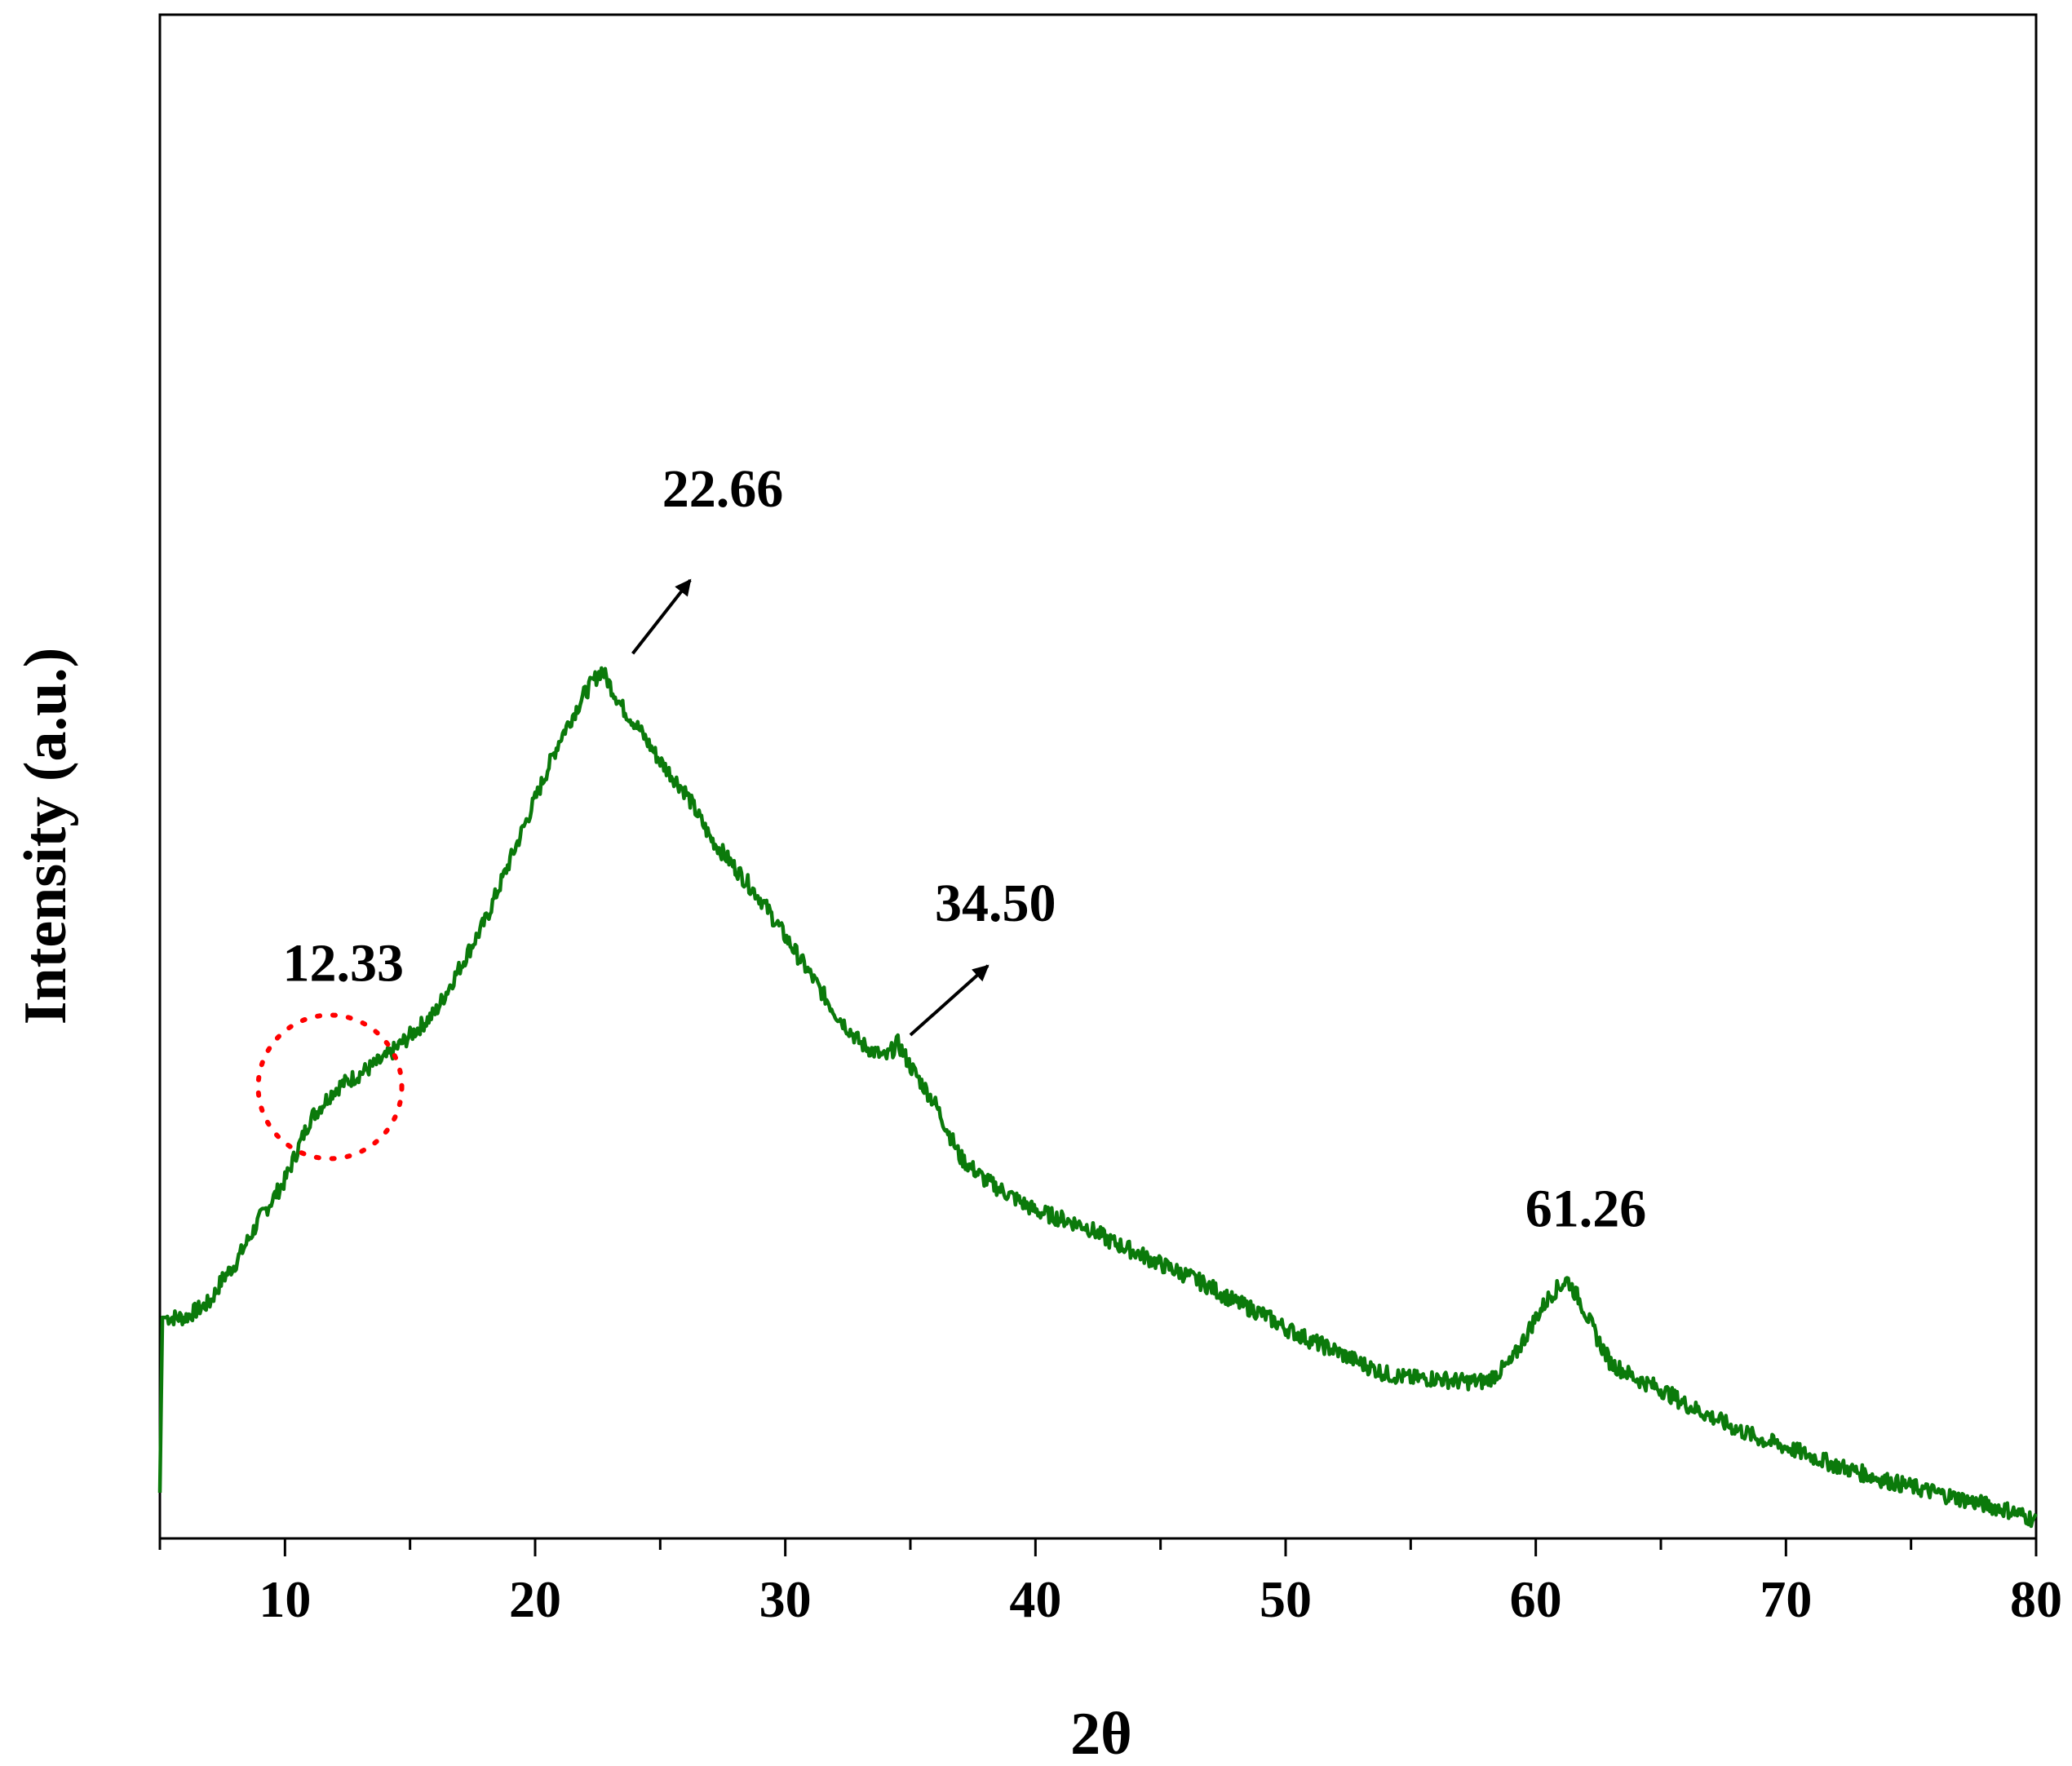 This screenshot has width=2072, height=1766. Describe the element at coordinates (285, 1599) in the screenshot. I see `x-tick-label: 10` at that location.